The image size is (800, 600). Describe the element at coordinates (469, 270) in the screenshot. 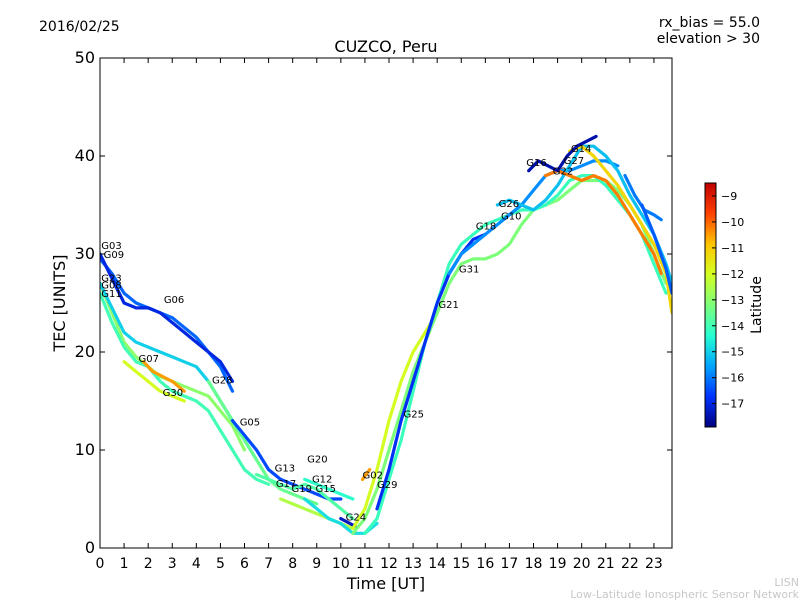

I see `satellite-label-g31: G31` at that location.